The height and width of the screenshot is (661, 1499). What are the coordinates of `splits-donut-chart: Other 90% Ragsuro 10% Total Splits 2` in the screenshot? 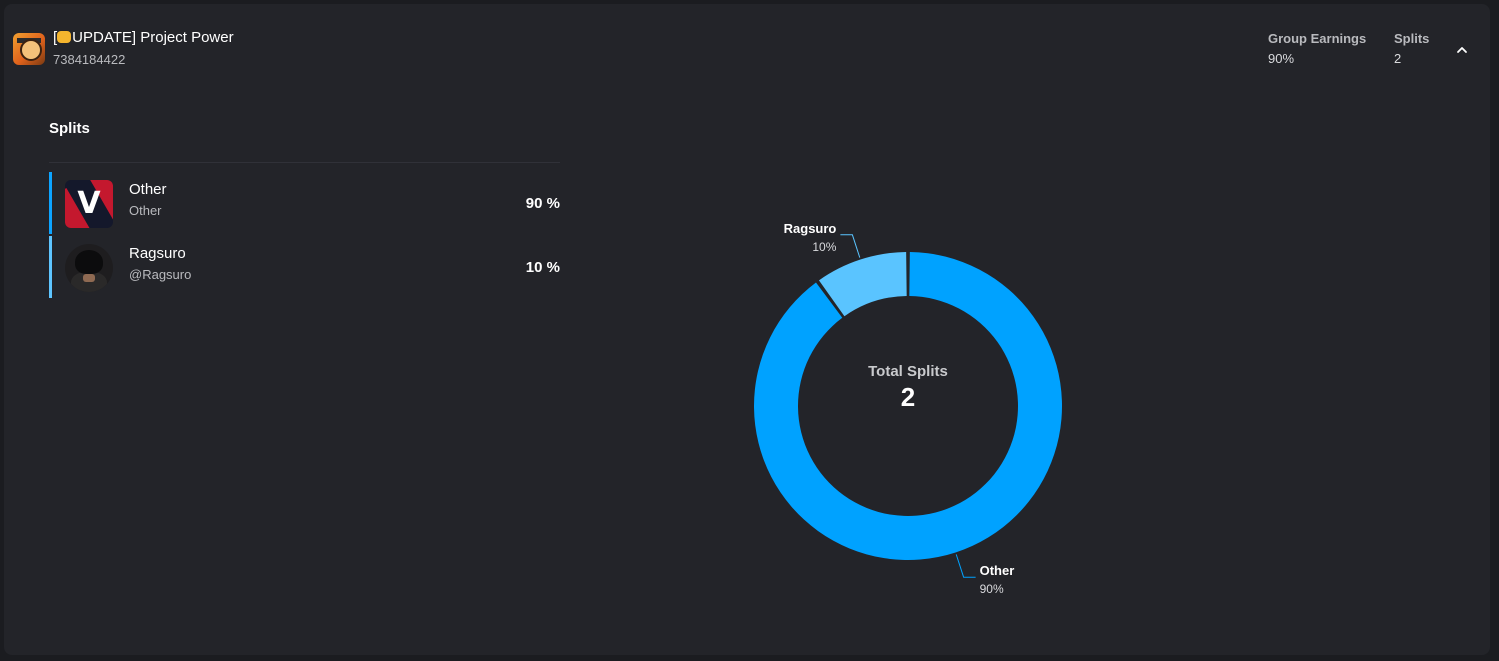 It's located at (908, 408).